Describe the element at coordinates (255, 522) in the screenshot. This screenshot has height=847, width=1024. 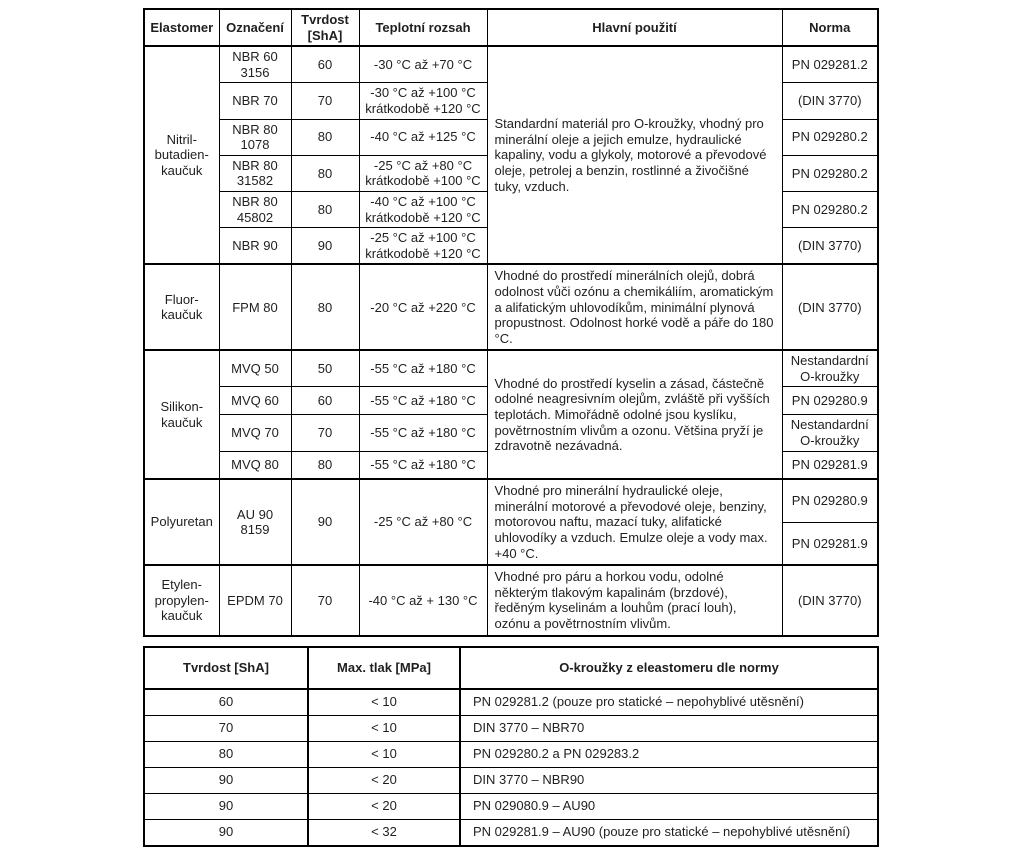
I see `cell-oznaceni: AU 90 8159` at that location.